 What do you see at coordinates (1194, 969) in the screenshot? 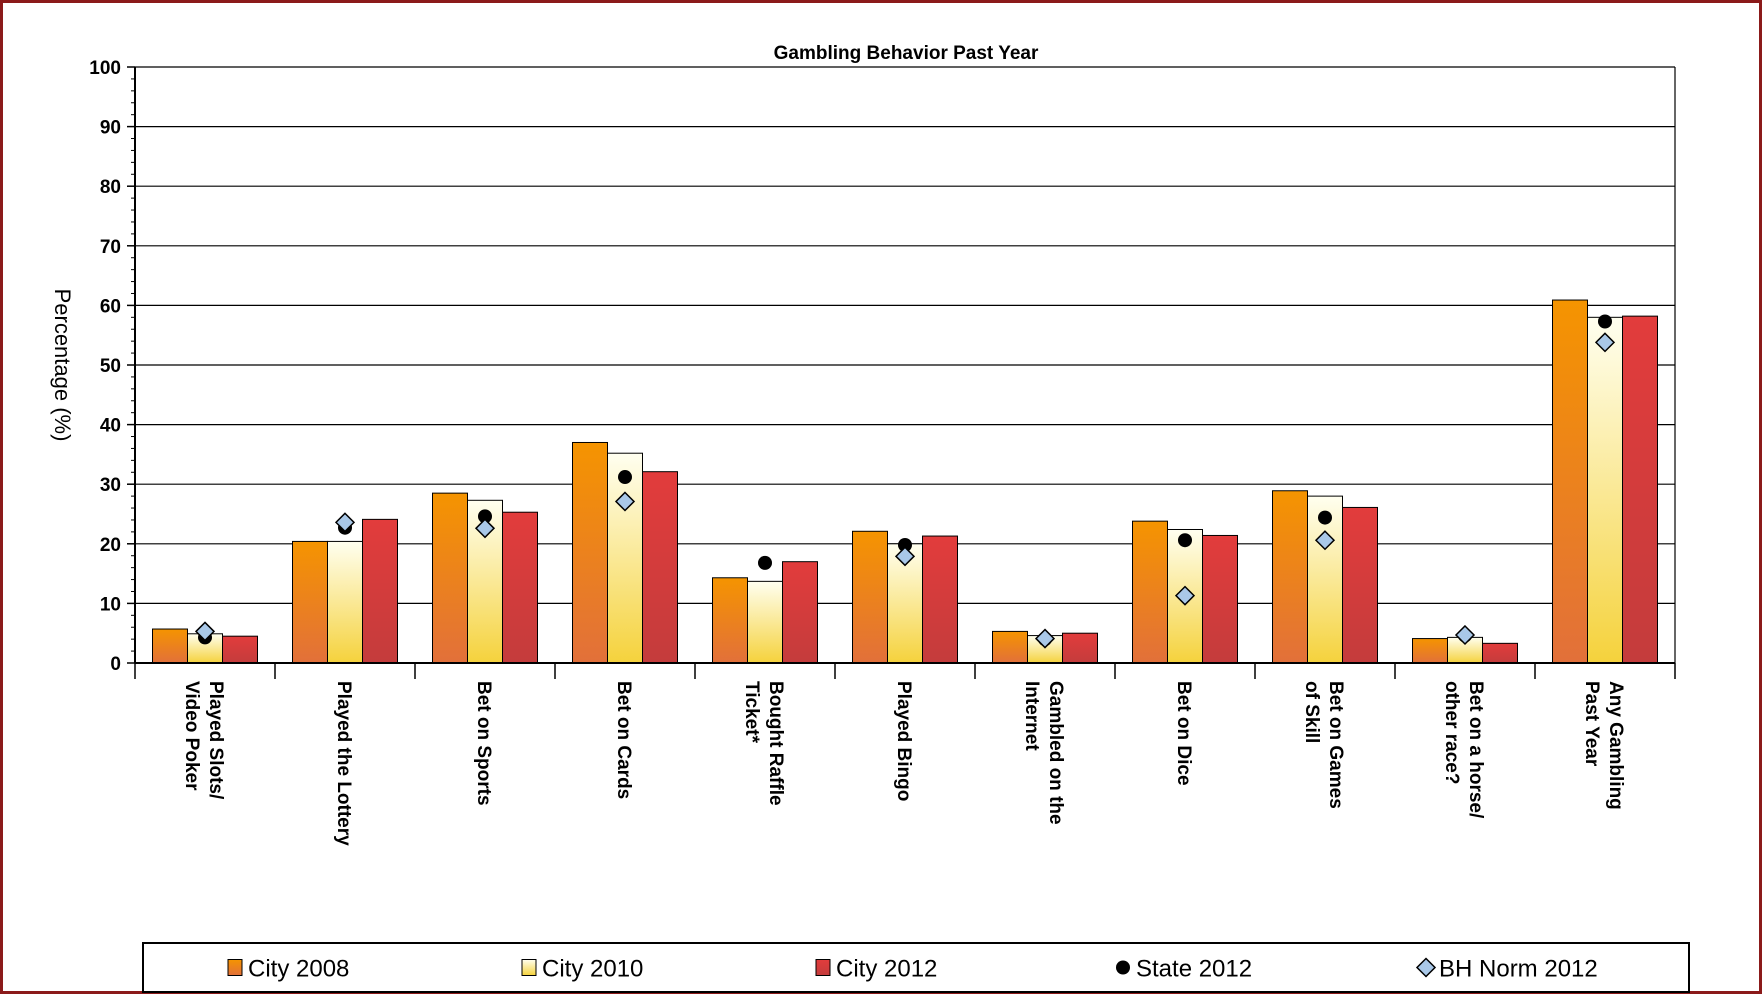
I see `legend-label: State 2012` at bounding box center [1194, 969].